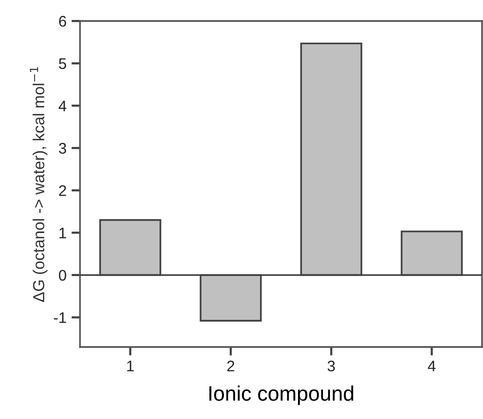 The width and height of the screenshot is (483, 419). Describe the element at coordinates (230, 366) in the screenshot. I see `x-tick-label: 2` at that location.